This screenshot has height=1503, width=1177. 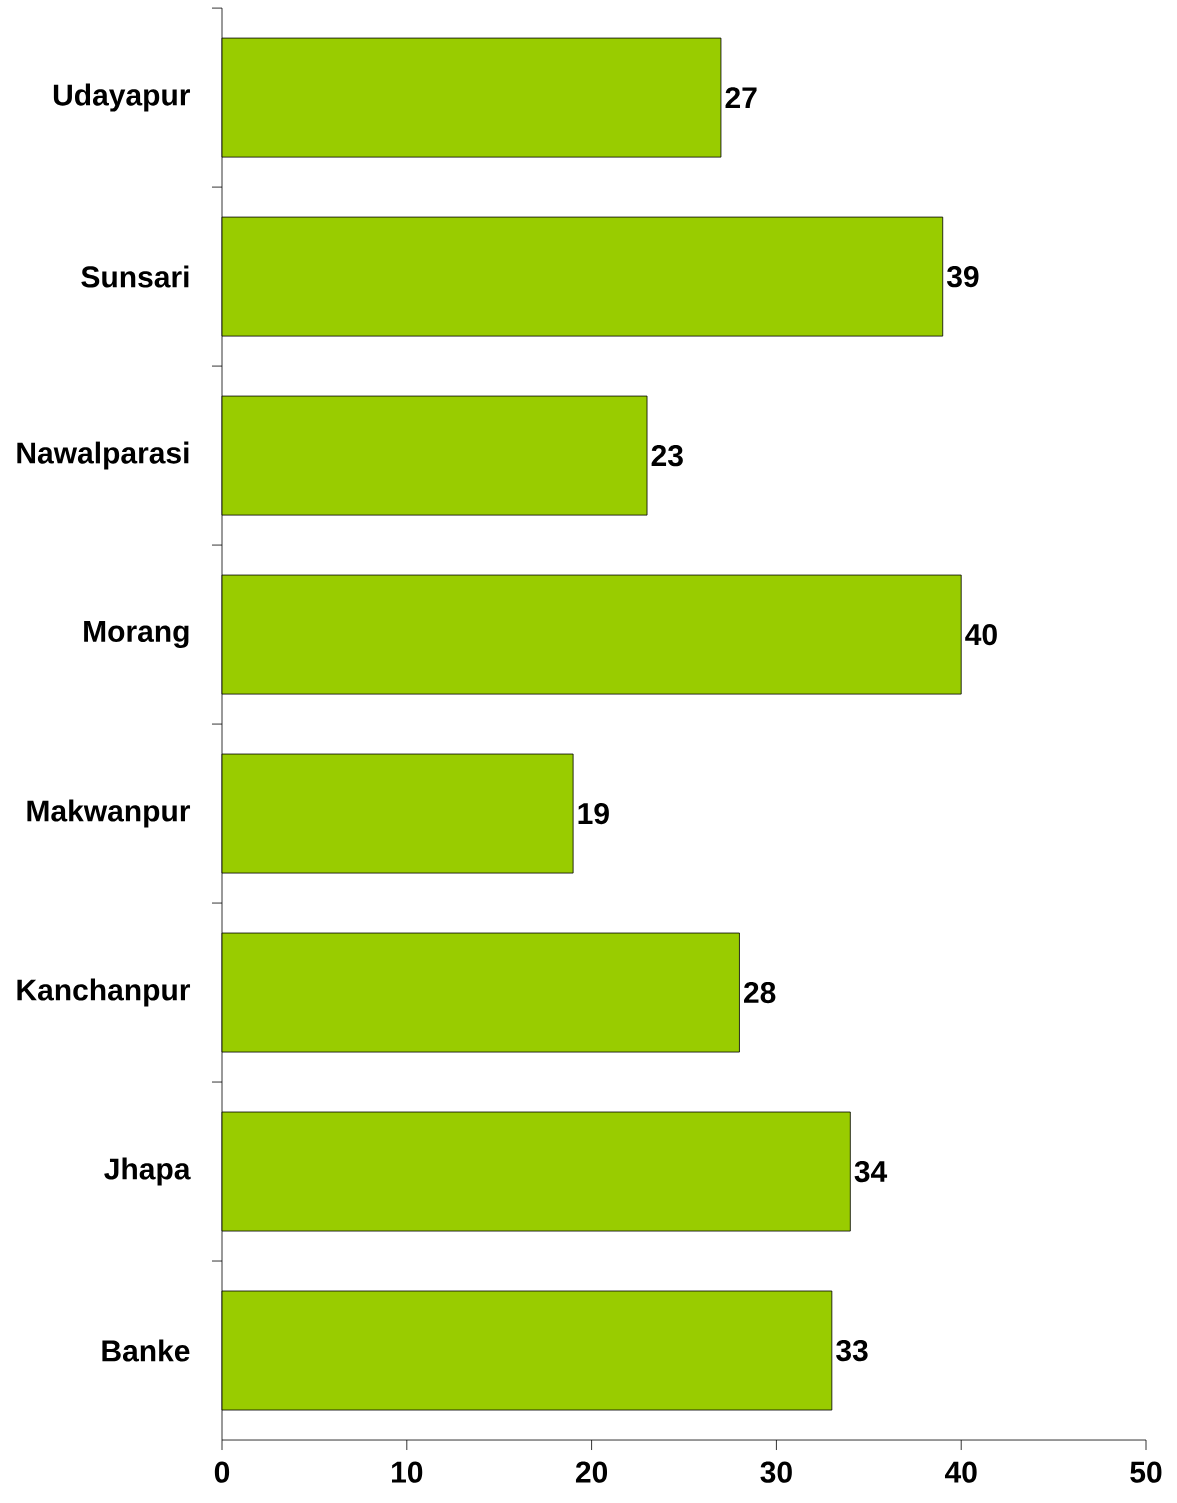 I want to click on data-label: 39, so click(x=962, y=276).